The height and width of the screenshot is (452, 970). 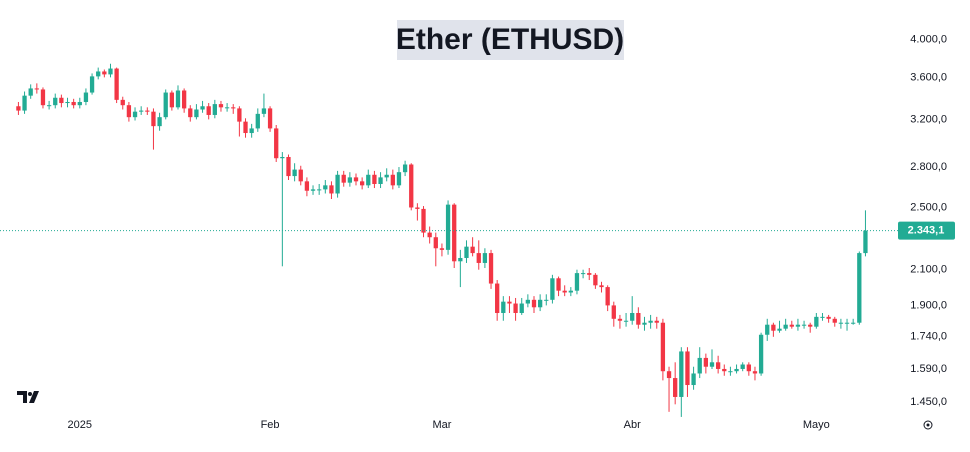 I want to click on title-background, so click(x=510, y=40).